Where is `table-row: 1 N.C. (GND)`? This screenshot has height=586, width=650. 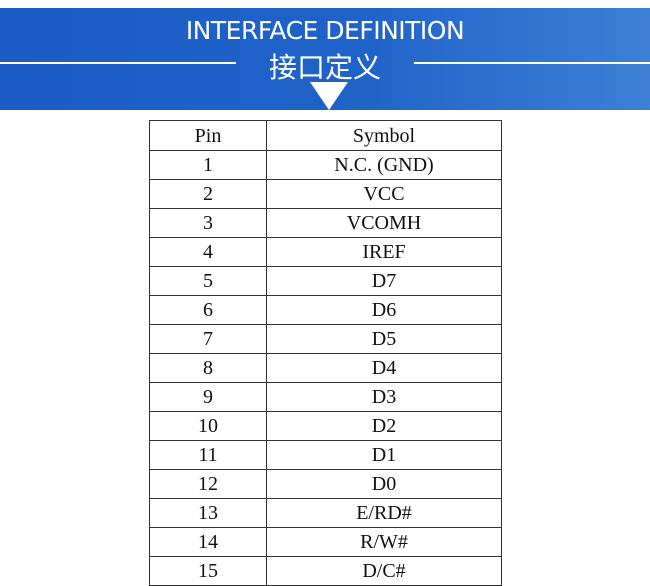
table-row: 1 N.C. (GND) is located at coordinates (325, 165).